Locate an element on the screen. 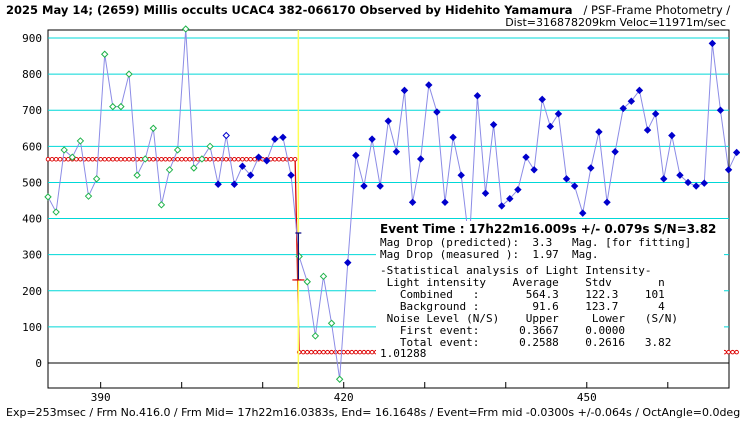 This screenshot has height=425, width=740. x-tick-label-420: 420 is located at coordinates (344, 397).